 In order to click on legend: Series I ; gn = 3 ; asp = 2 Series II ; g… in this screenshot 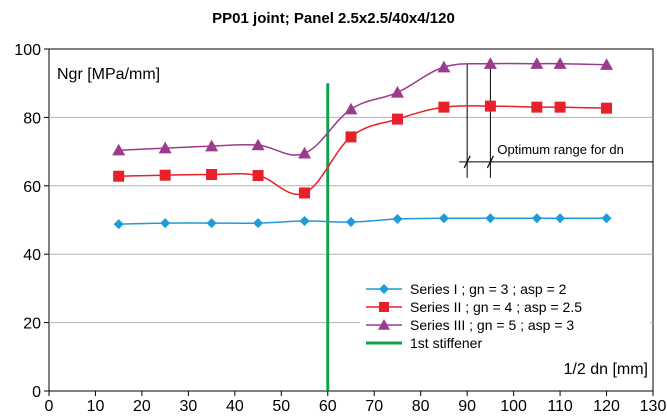, I will do `click(505, 314)`.